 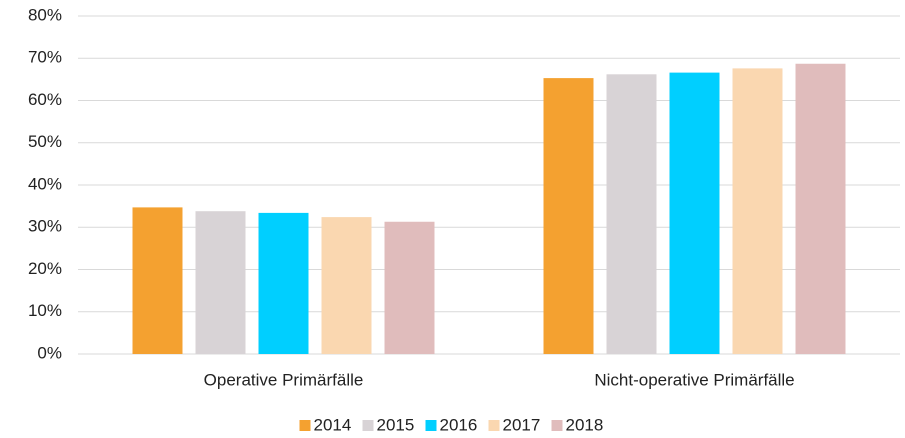 What do you see at coordinates (45, 226) in the screenshot?
I see `y-tick-label: 30%` at bounding box center [45, 226].